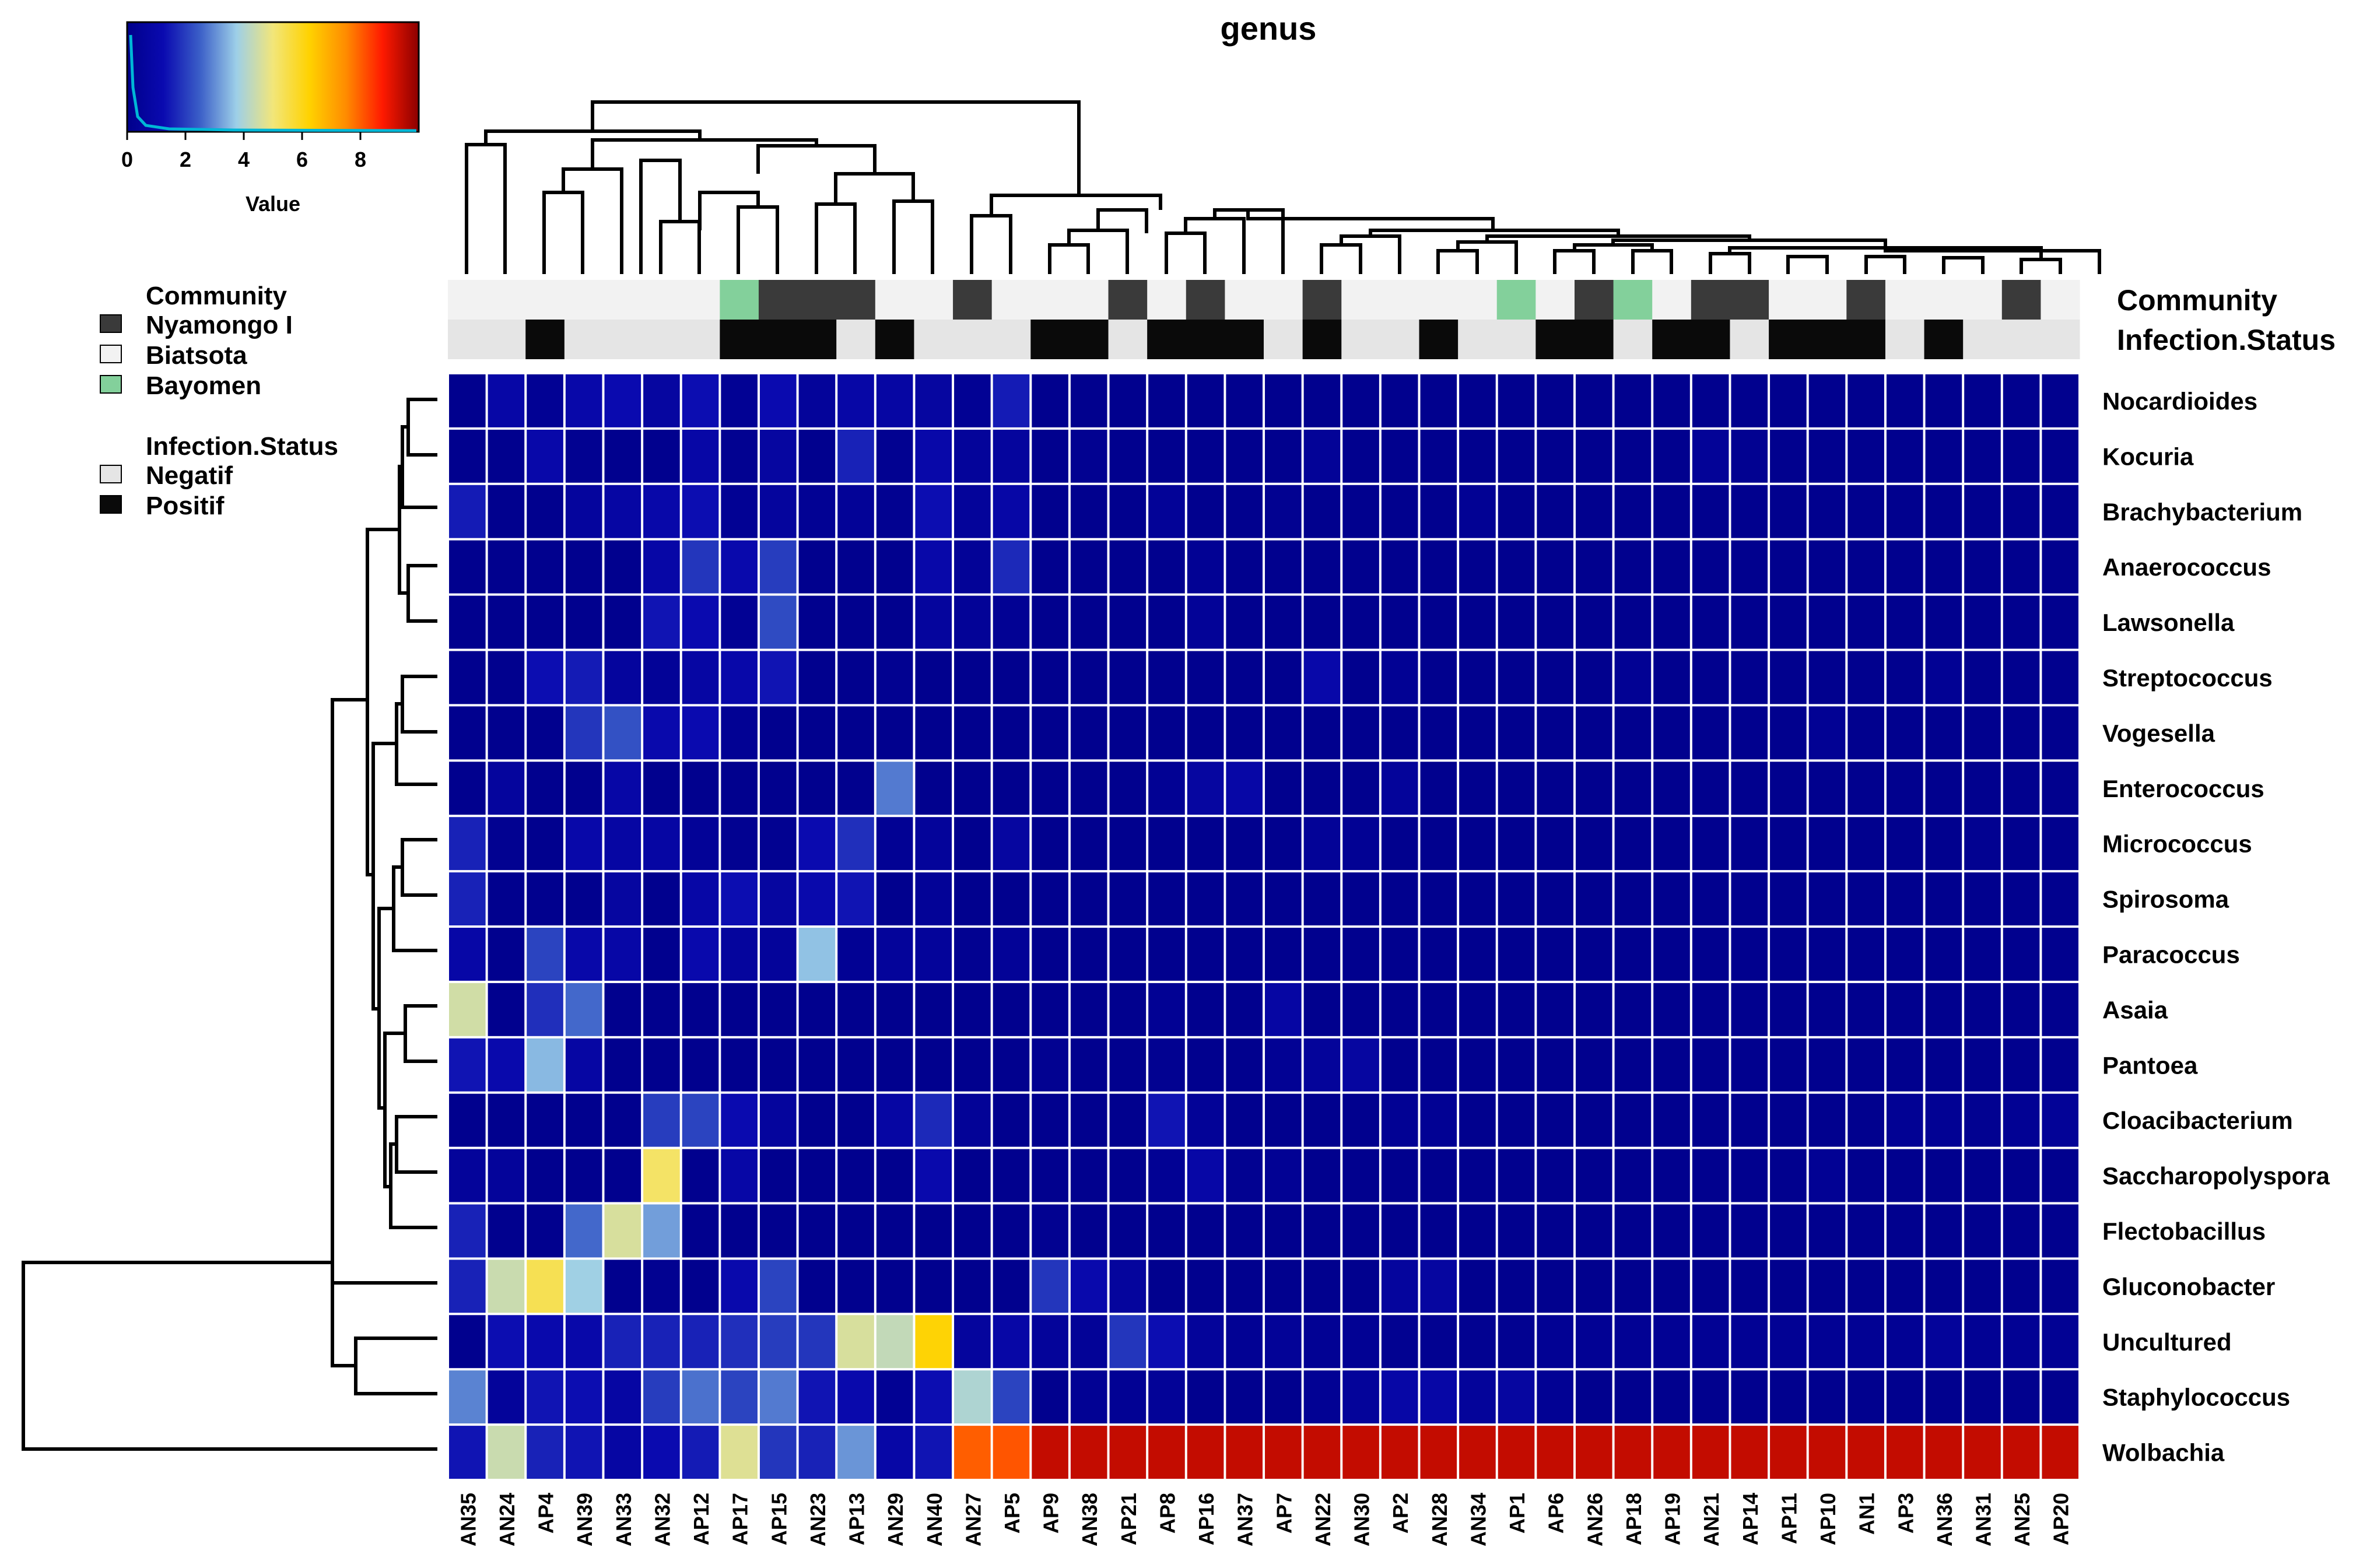 This screenshot has height=1568, width=2377. What do you see at coordinates (2184, 1231) in the screenshot?
I see `row-label: Flectobacillus` at bounding box center [2184, 1231].